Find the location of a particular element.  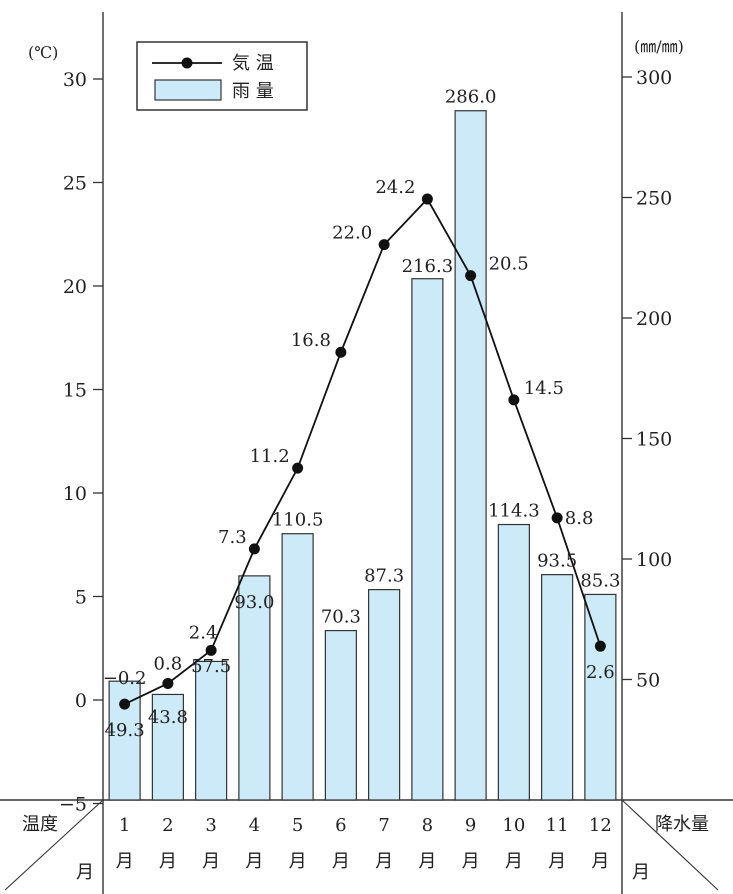

temperature-value-label: 20.5 is located at coordinates (509, 264).